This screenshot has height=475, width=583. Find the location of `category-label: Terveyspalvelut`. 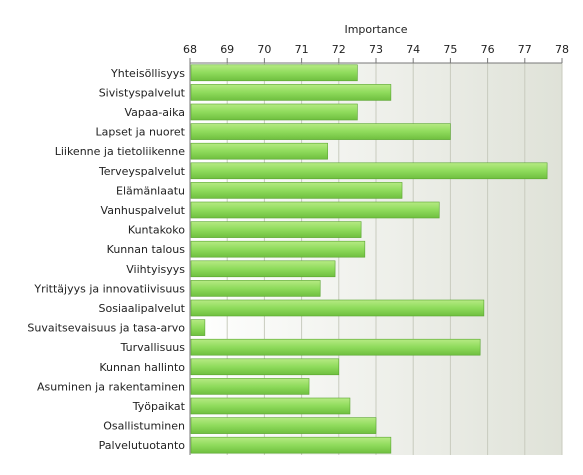

category-label: Terveyspalvelut is located at coordinates (142, 171).